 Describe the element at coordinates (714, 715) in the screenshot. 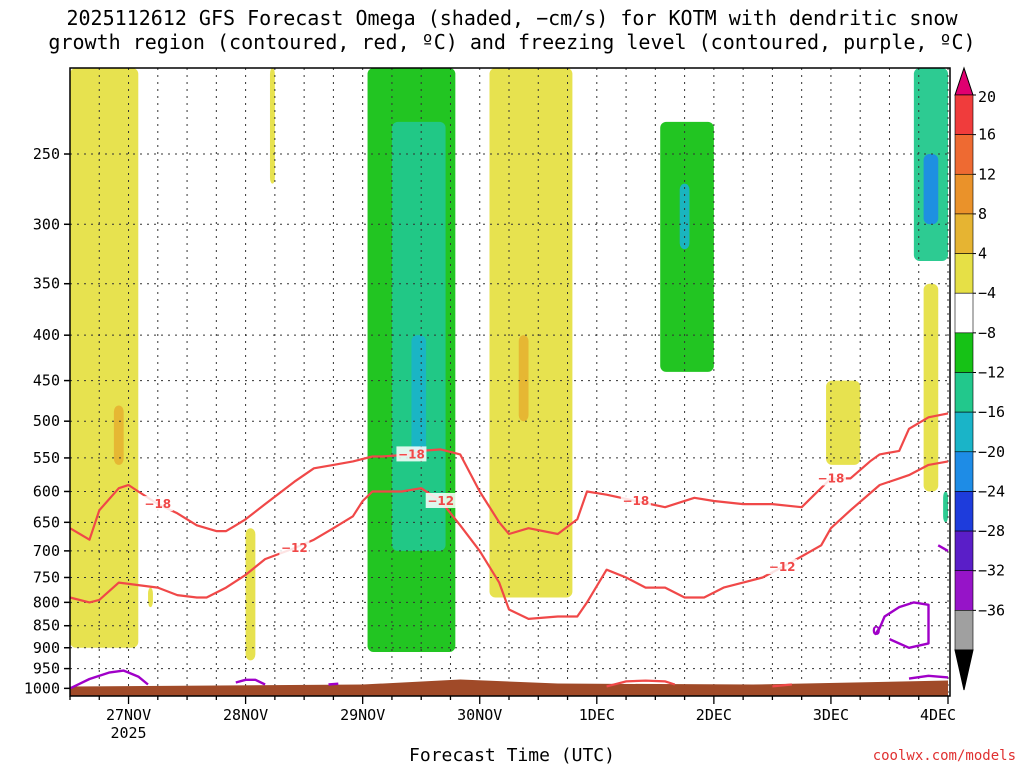

I see `x-tick-label-5: 2DEC` at that location.